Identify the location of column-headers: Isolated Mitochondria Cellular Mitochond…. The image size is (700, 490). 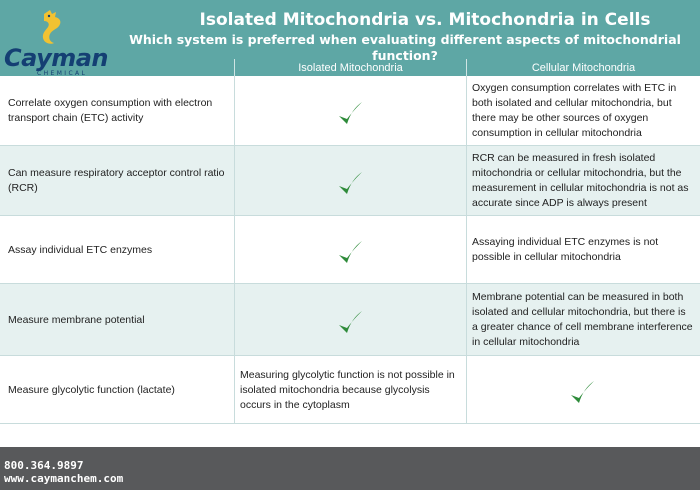
(350, 67).